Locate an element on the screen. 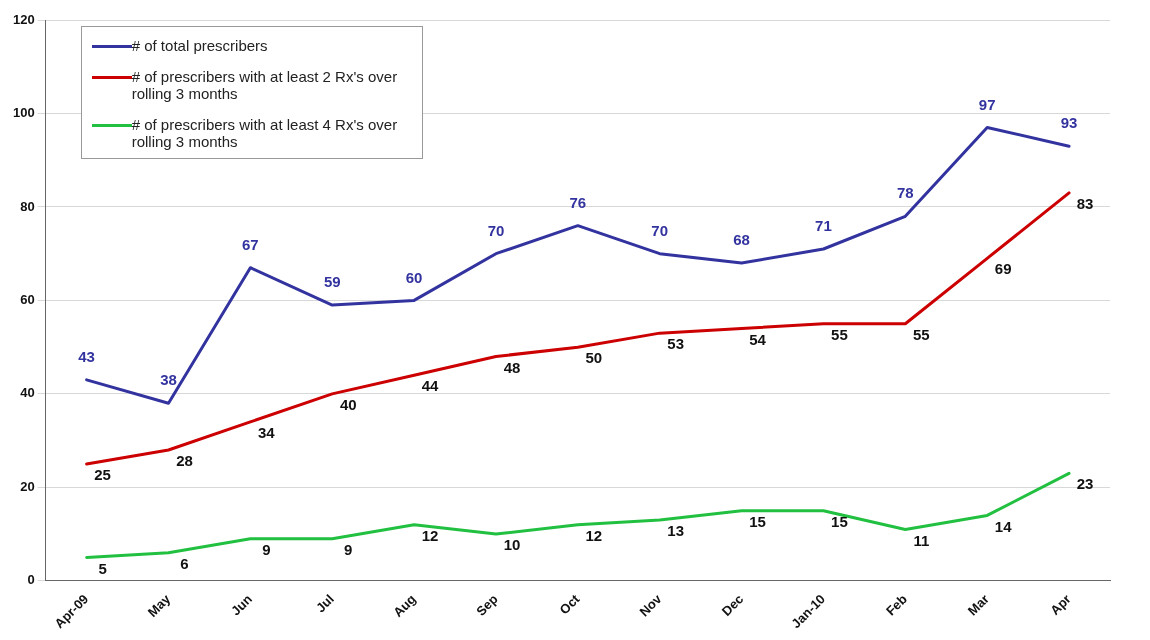  y-tick-label: 40 is located at coordinates (27, 393).